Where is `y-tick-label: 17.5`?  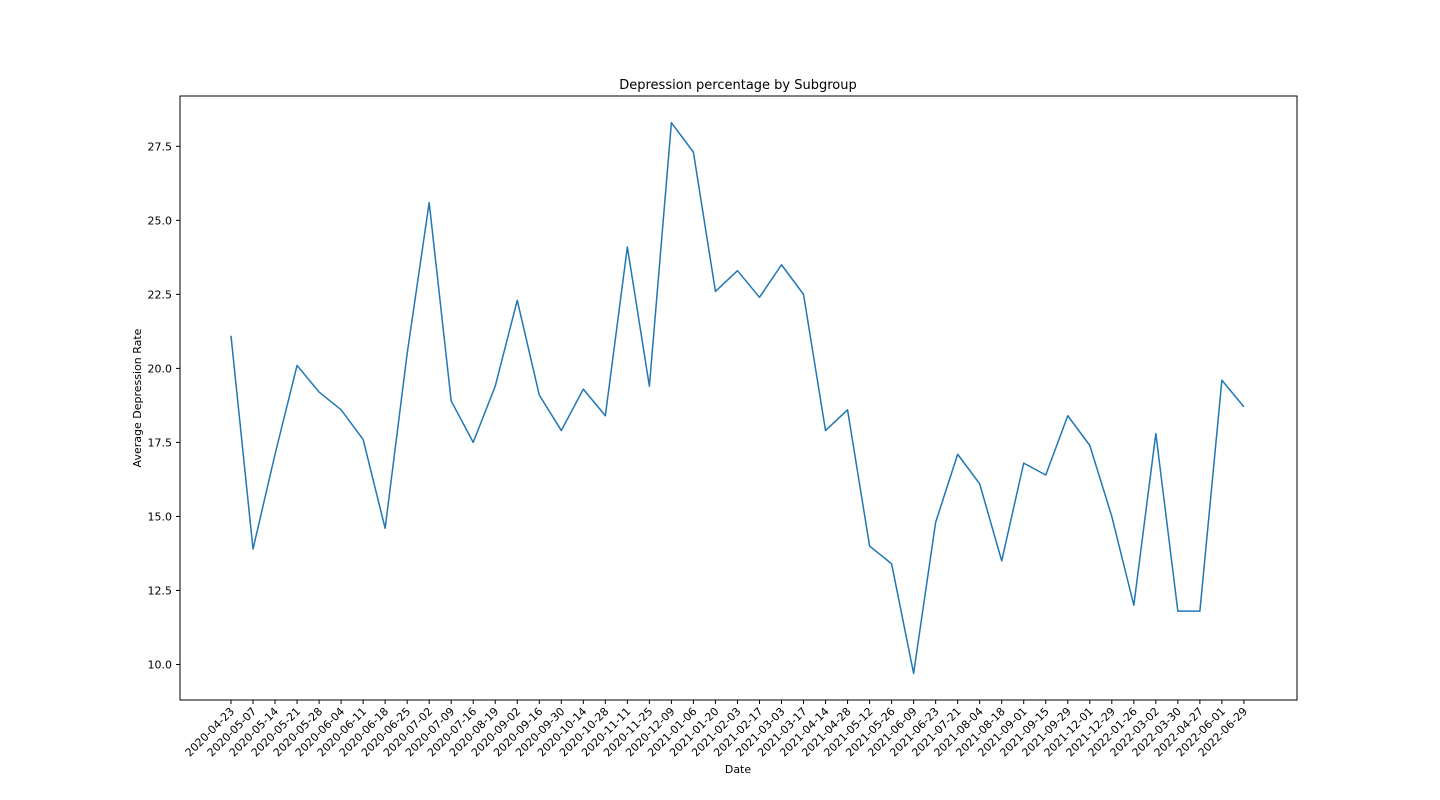 y-tick-label: 17.5 is located at coordinates (160, 442).